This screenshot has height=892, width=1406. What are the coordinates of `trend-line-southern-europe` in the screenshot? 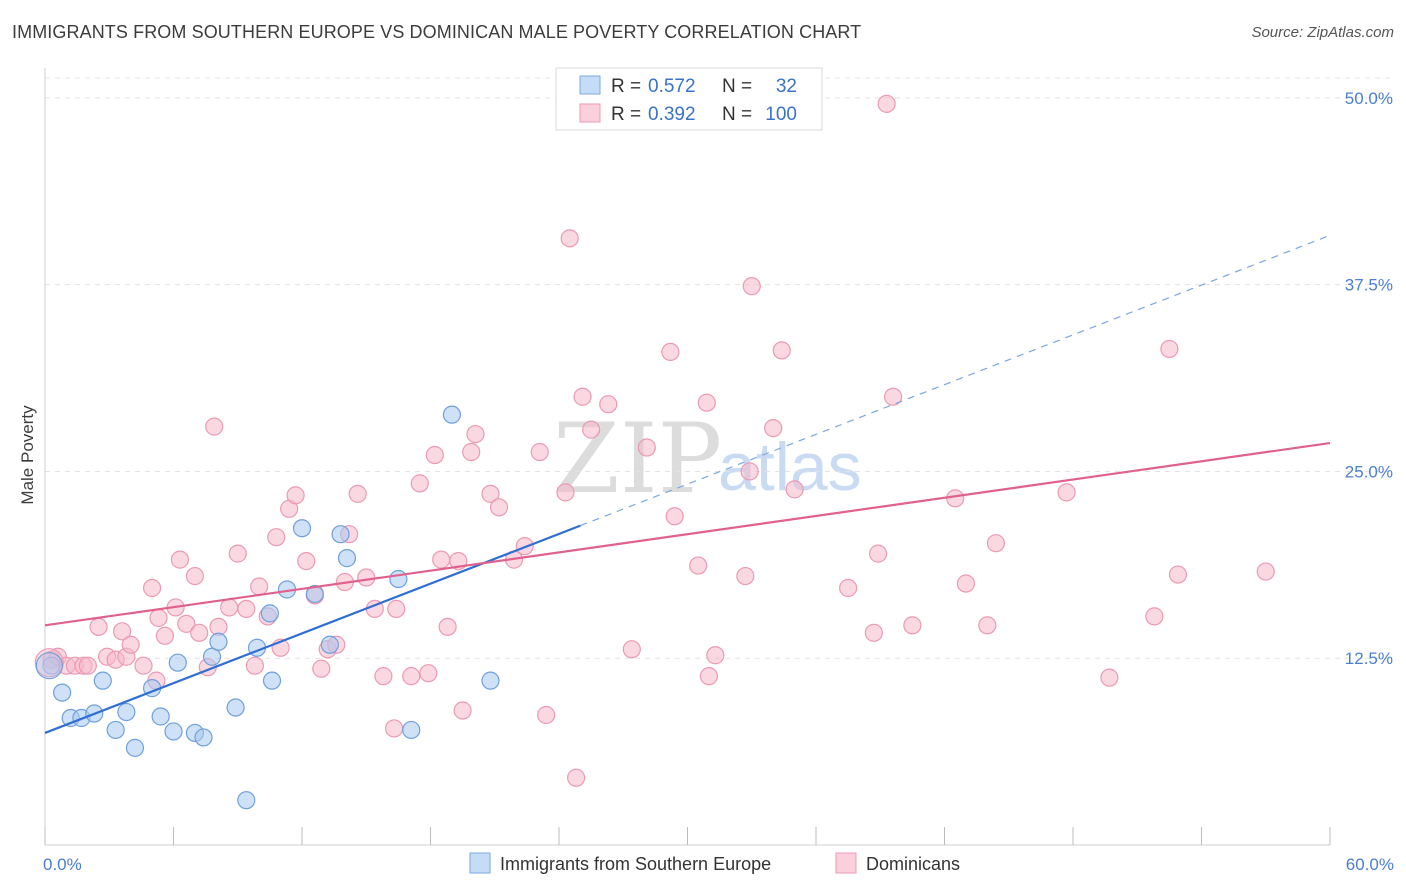 It's located at (312, 629).